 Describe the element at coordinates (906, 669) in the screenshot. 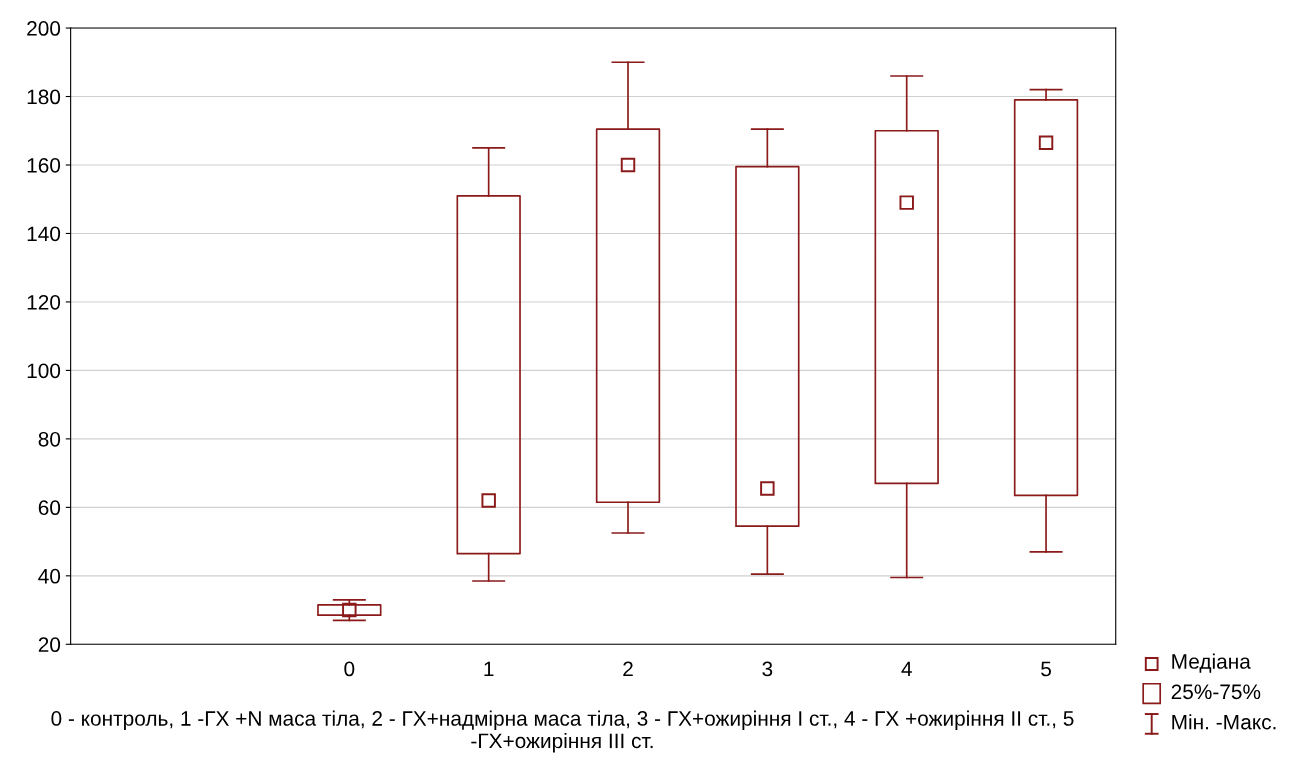

I see `x-tick-label: 4` at that location.